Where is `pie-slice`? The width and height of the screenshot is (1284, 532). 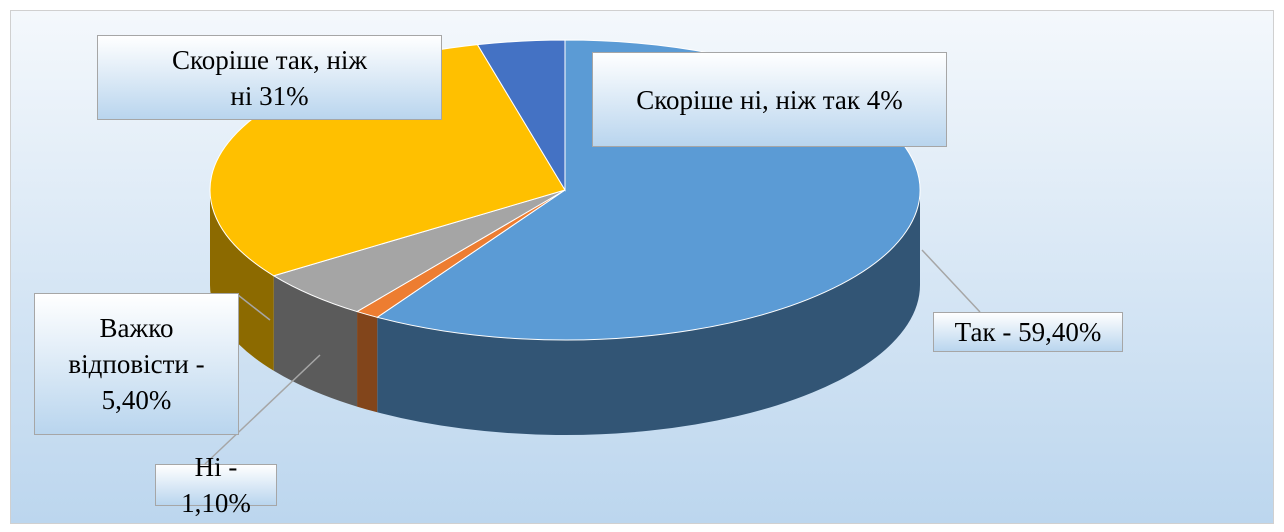 pie-slice is located at coordinates (521, 115).